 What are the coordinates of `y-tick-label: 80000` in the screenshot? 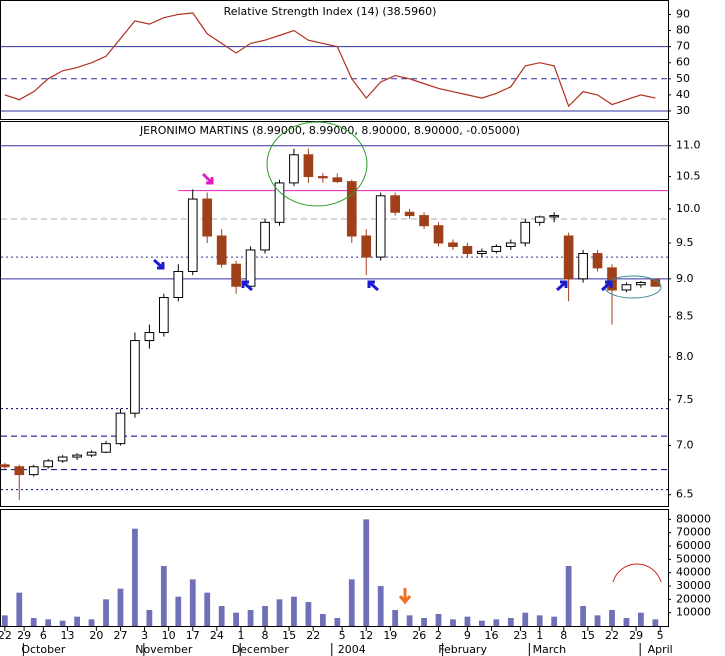 It's located at (693, 518).